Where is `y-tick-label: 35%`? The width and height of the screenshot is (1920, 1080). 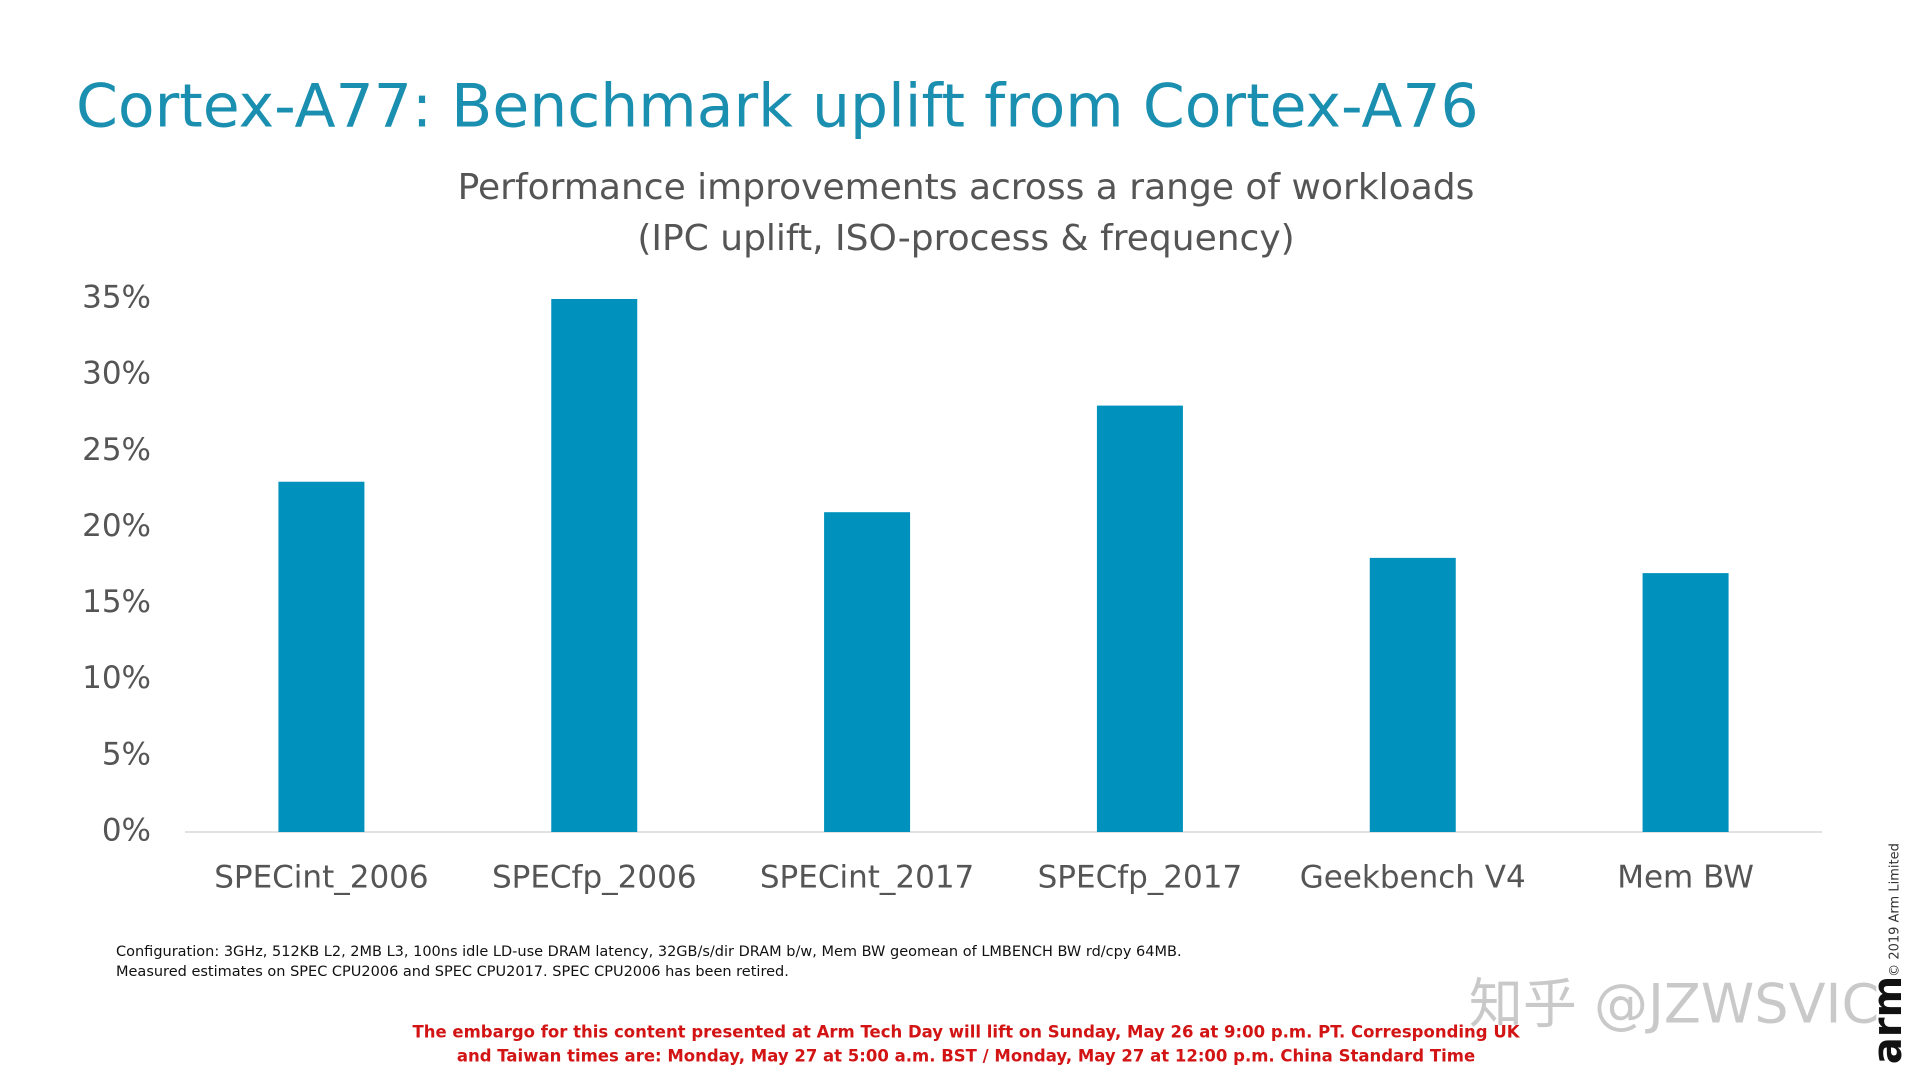
y-tick-label: 35% is located at coordinates (116, 298).